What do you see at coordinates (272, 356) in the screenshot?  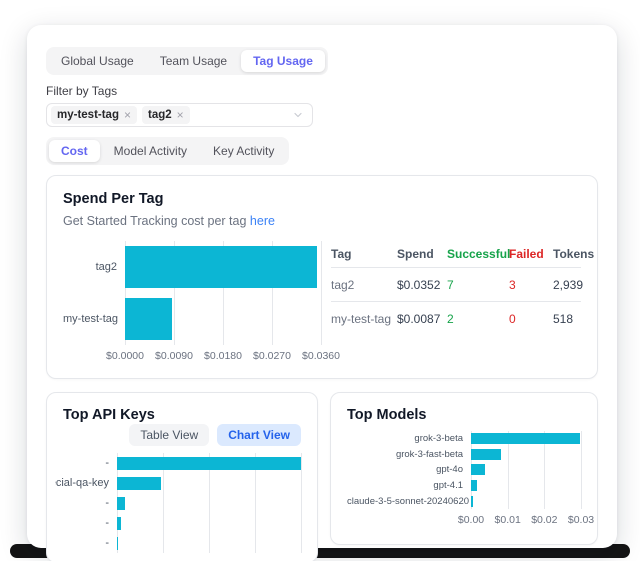 I see `x-tick-label: $0.0270` at bounding box center [272, 356].